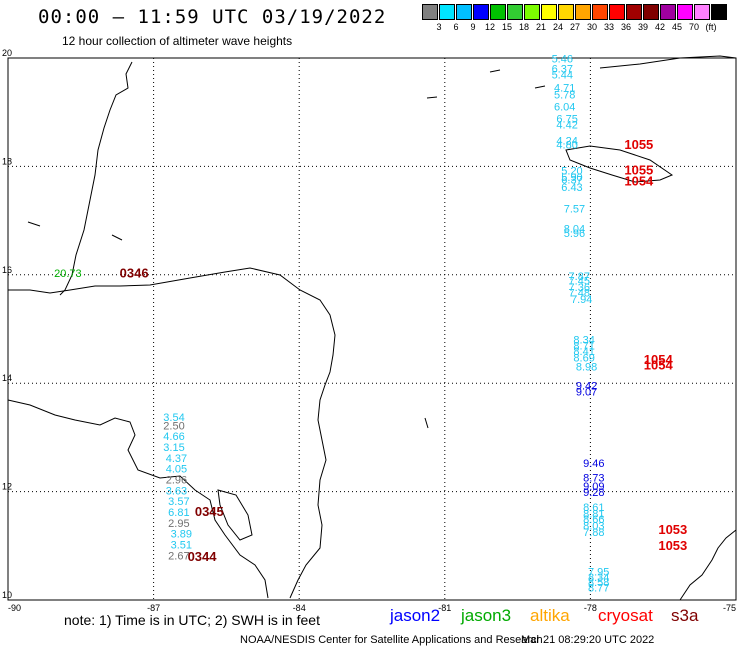  Describe the element at coordinates (235, 515) in the screenshot. I see `coastline-nicaragua-lake` at that location.